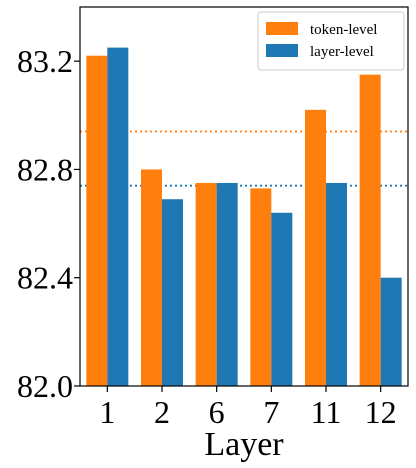 The height and width of the screenshot is (468, 416). I want to click on x-tick-label: 7, so click(271, 412).